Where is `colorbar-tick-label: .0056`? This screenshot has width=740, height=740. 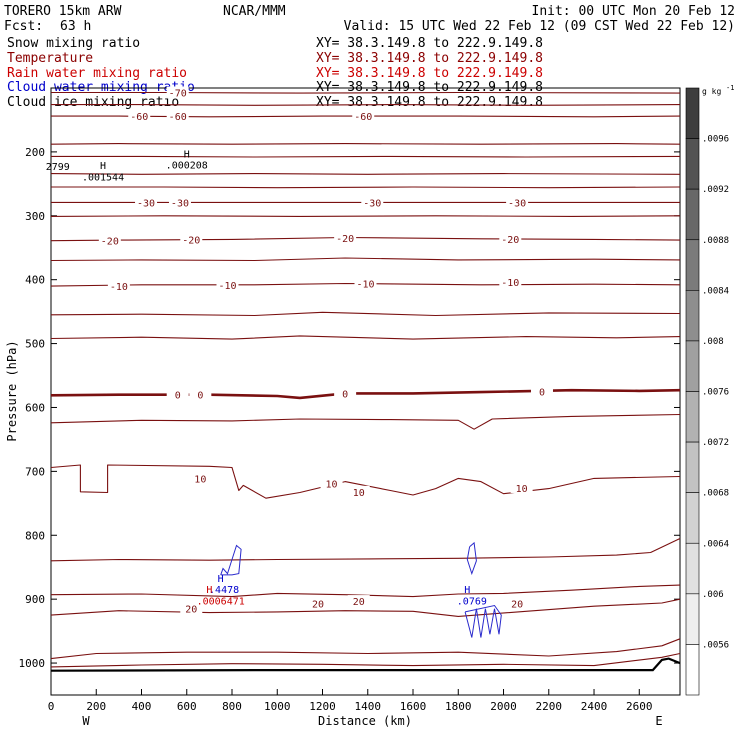 colorbar-tick-label: .0056 is located at coordinates (715, 645).